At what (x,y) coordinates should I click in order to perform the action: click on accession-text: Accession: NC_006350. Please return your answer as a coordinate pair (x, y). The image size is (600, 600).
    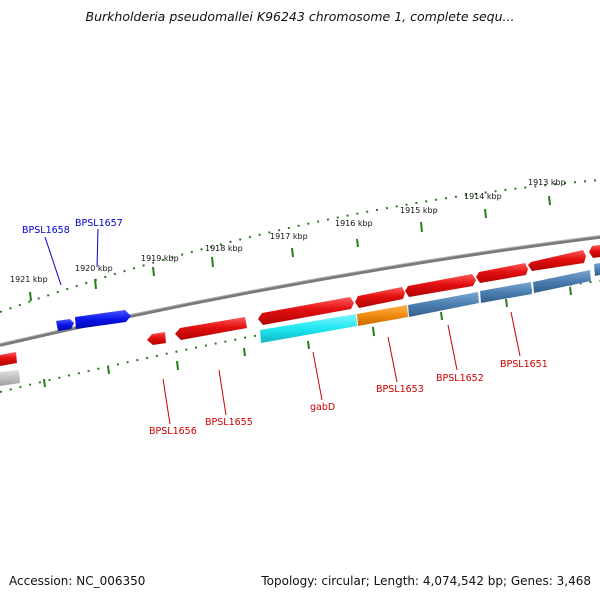
    Looking at the image, I should click on (77, 581).